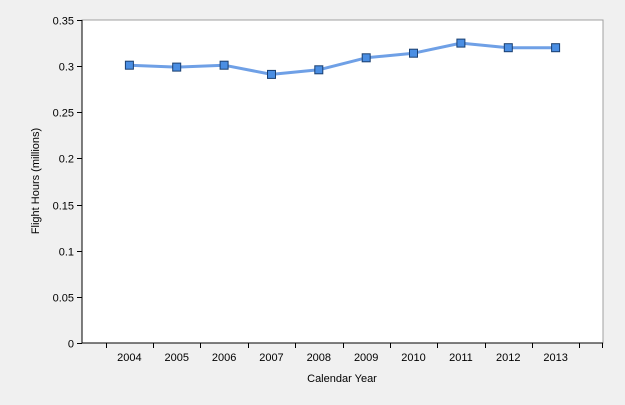 Image resolution: width=625 pixels, height=405 pixels. What do you see at coordinates (413, 358) in the screenshot?
I see `x-tick-label: 2010` at bounding box center [413, 358].